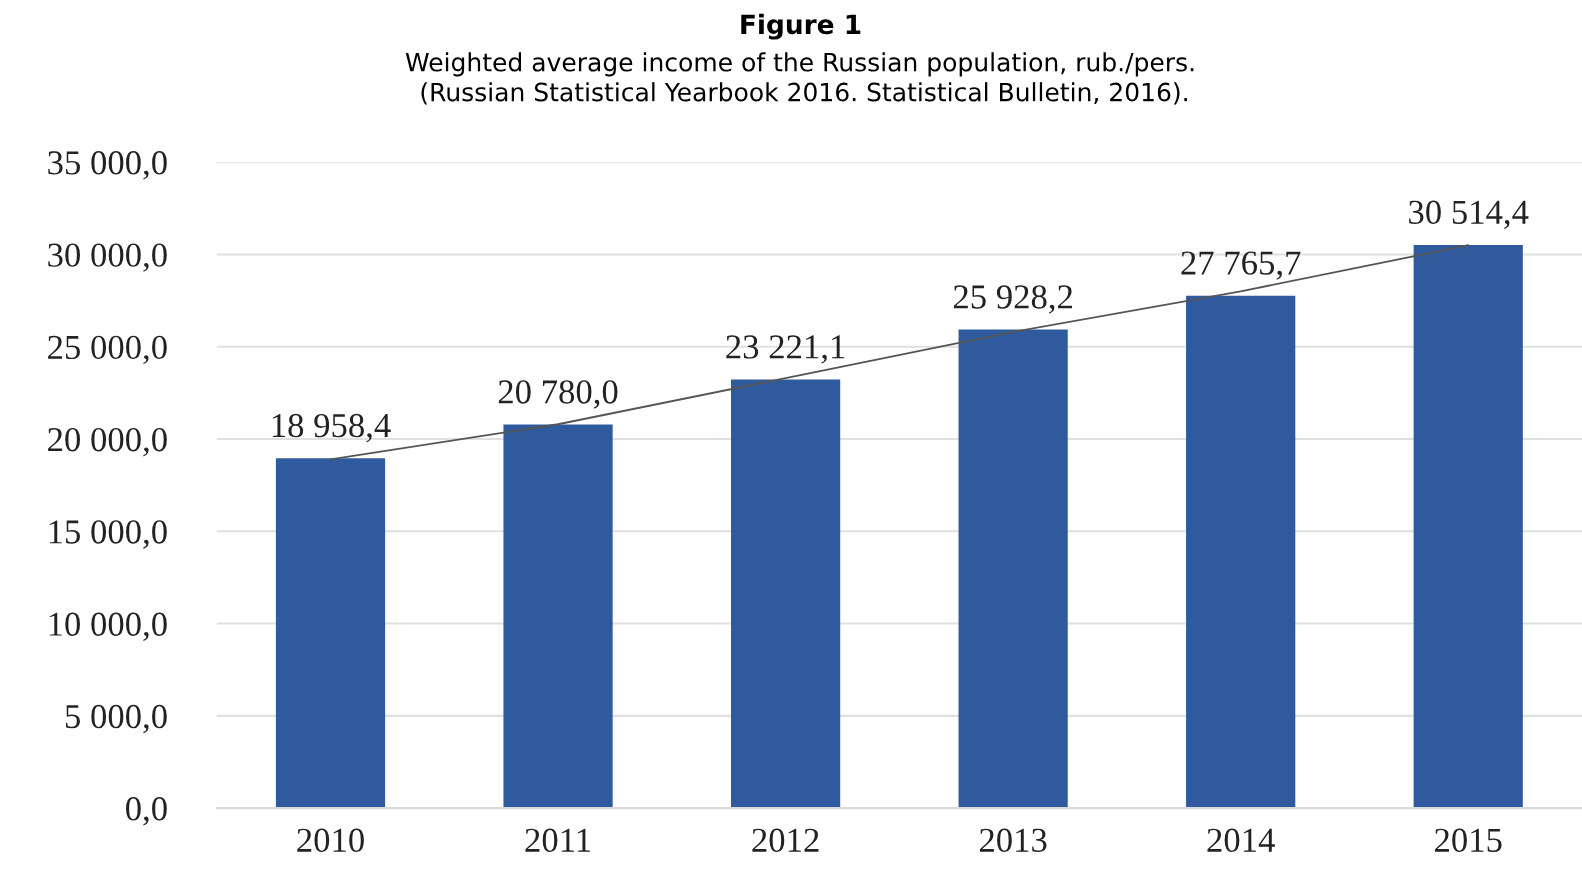  I want to click on data-label: 27 765,7, so click(1241, 265).